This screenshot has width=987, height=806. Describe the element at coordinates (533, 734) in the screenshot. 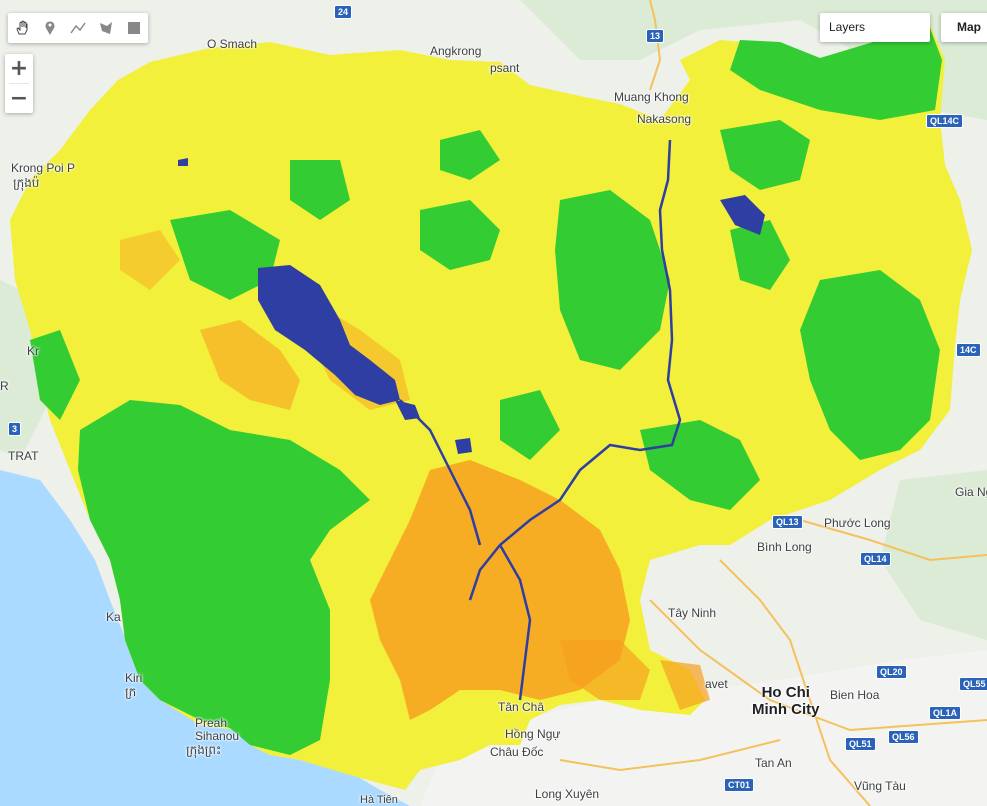

I see `place-label: Hồng Ngự` at that location.